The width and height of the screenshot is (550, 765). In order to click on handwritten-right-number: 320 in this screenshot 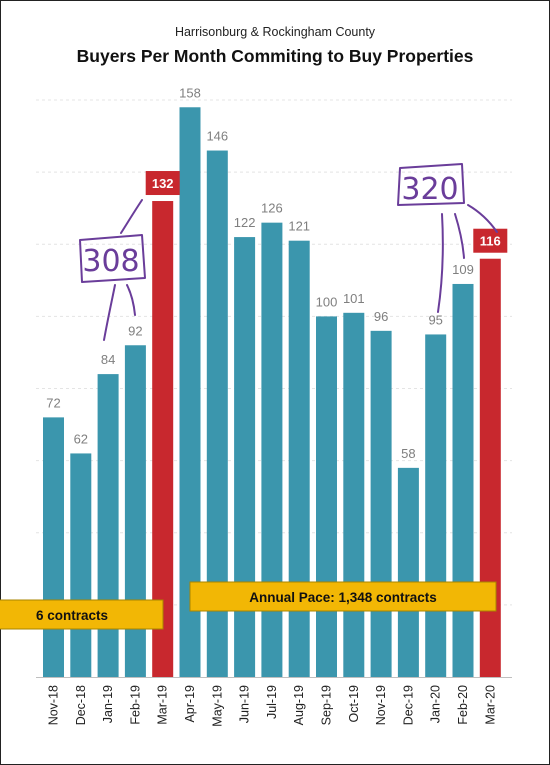, I will do `click(429, 189)`.